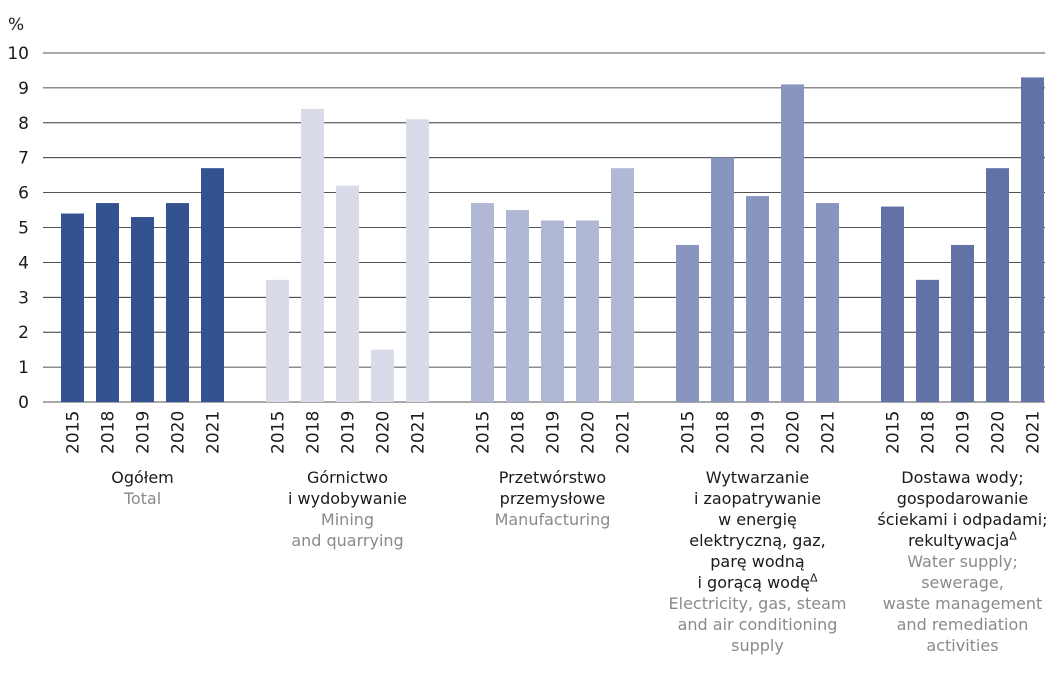  I want to click on y-axis-ticks: 0 1 2 3 4 5 6 7 8 9 10, so click(18, 228).